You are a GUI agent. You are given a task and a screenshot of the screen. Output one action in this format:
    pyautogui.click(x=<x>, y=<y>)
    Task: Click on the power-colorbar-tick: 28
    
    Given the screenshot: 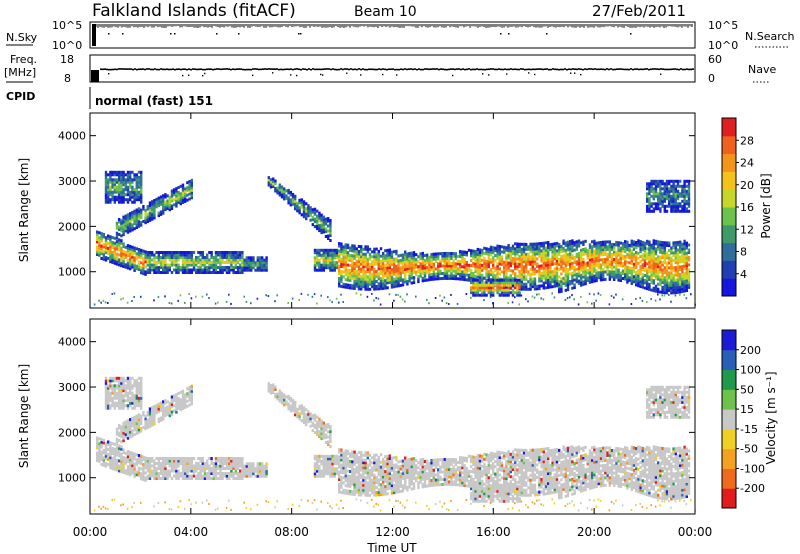 What is the action you would take?
    pyautogui.click(x=747, y=140)
    